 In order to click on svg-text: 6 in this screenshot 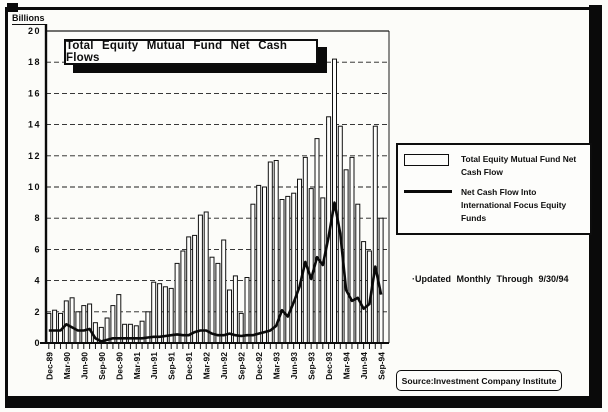, I will do `click(37, 249)`.